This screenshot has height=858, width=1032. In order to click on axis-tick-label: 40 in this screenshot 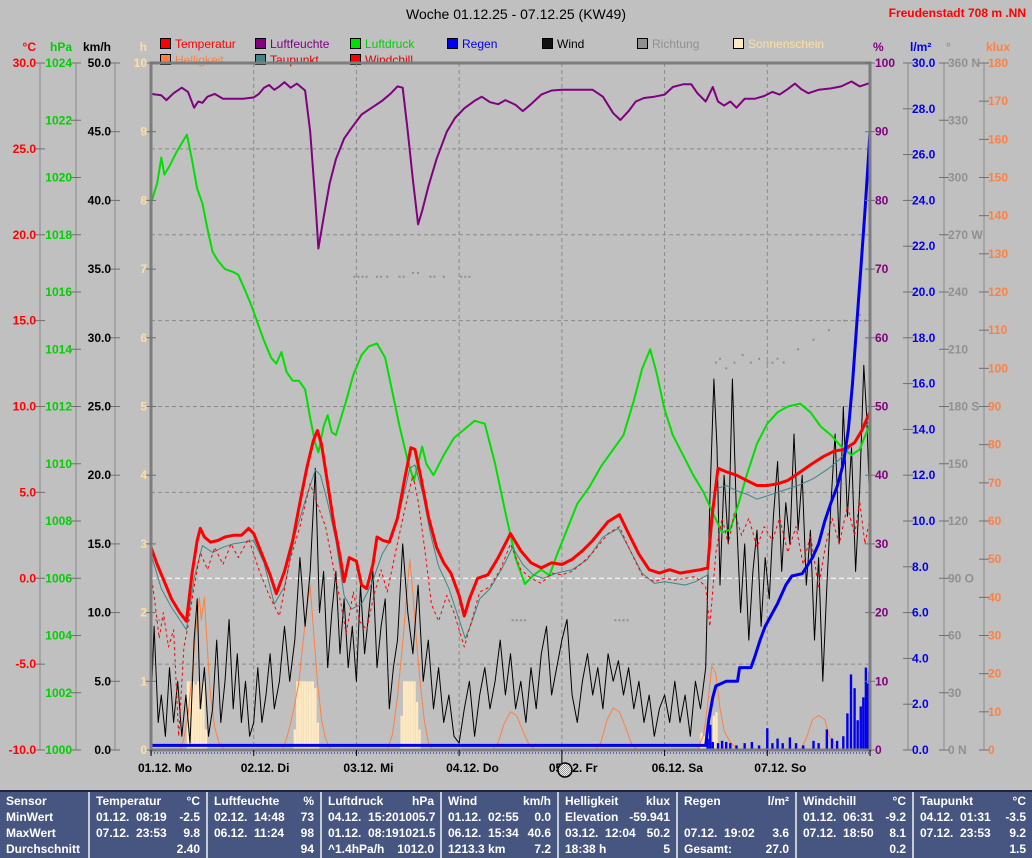, I will do `click(882, 475)`.